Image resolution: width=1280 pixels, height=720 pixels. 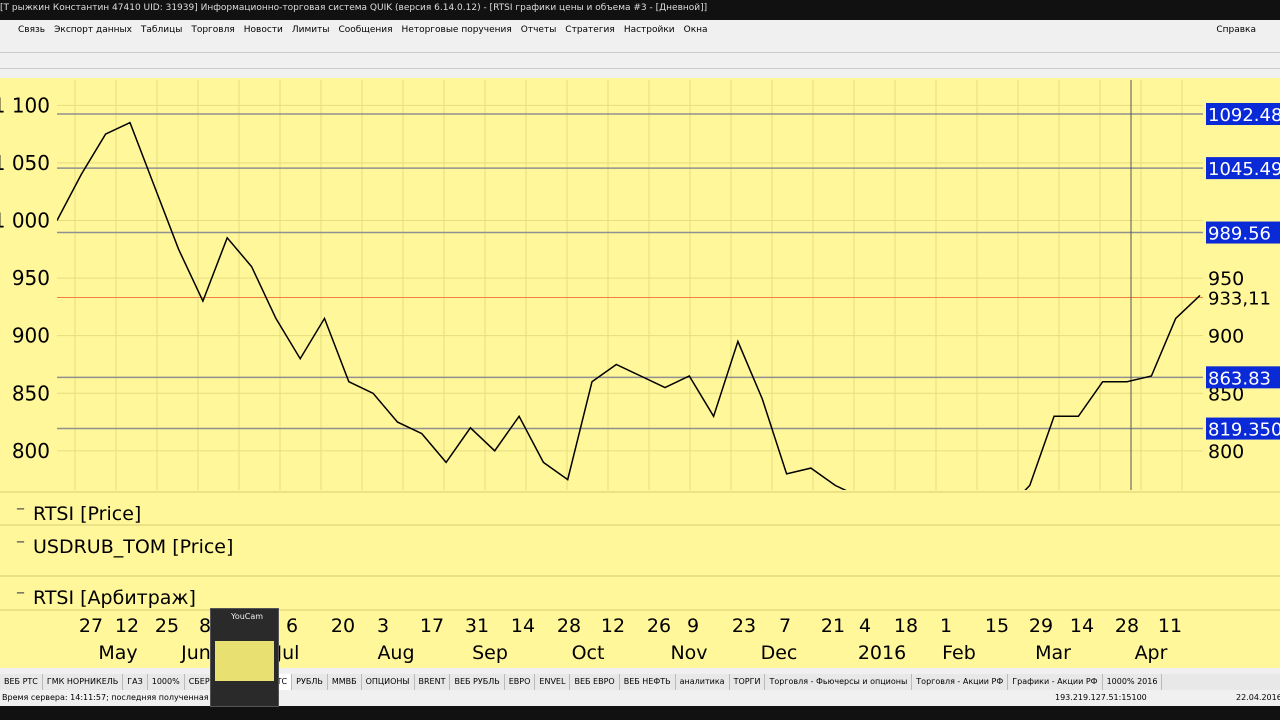 What do you see at coordinates (997, 626) in the screenshot?
I see `x-tick-label: 15` at bounding box center [997, 626].